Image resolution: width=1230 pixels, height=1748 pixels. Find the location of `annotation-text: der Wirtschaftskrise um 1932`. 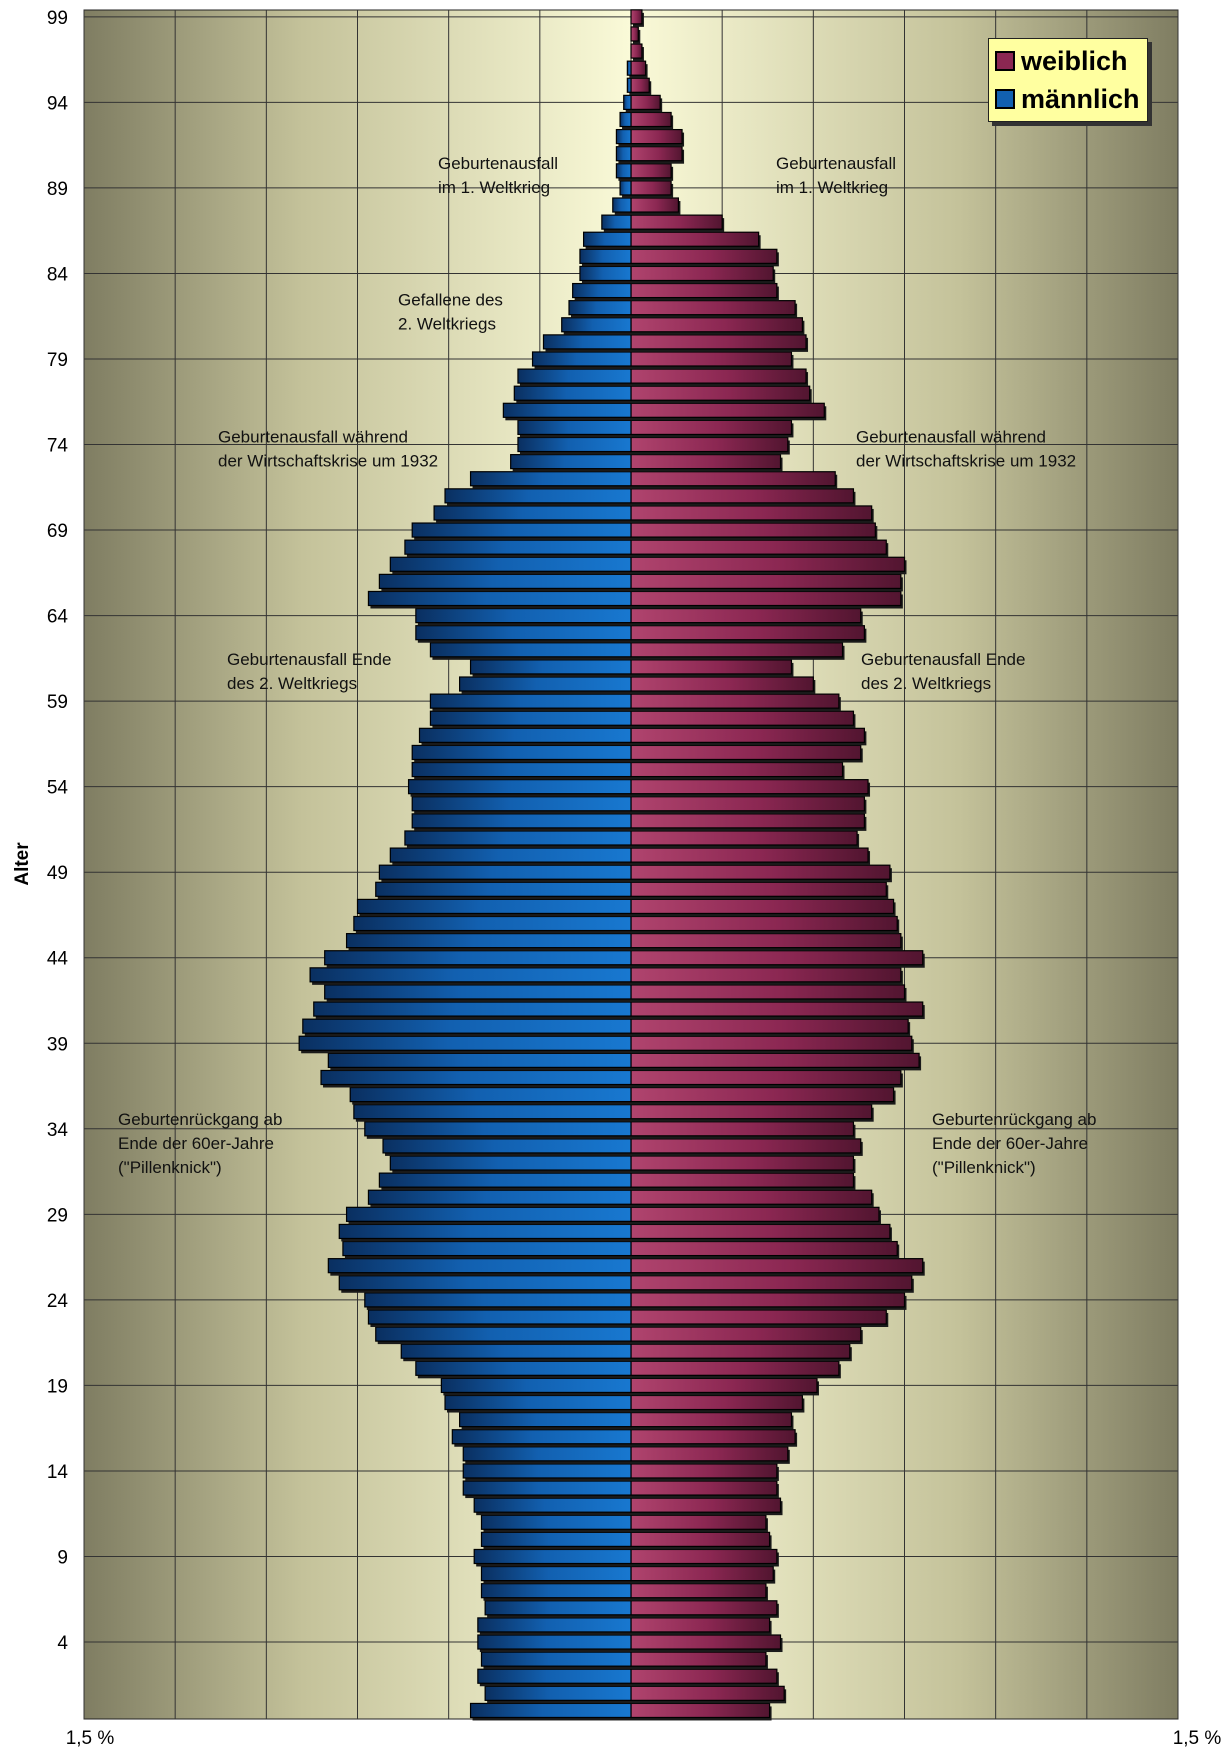

annotation-text: der Wirtschaftskrise um 1932 is located at coordinates (328, 461).